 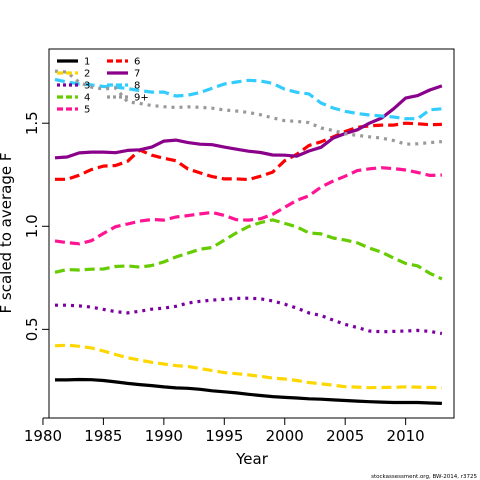 What do you see at coordinates (164, 436) in the screenshot?
I see `x-tick-label: 1990` at bounding box center [164, 436].